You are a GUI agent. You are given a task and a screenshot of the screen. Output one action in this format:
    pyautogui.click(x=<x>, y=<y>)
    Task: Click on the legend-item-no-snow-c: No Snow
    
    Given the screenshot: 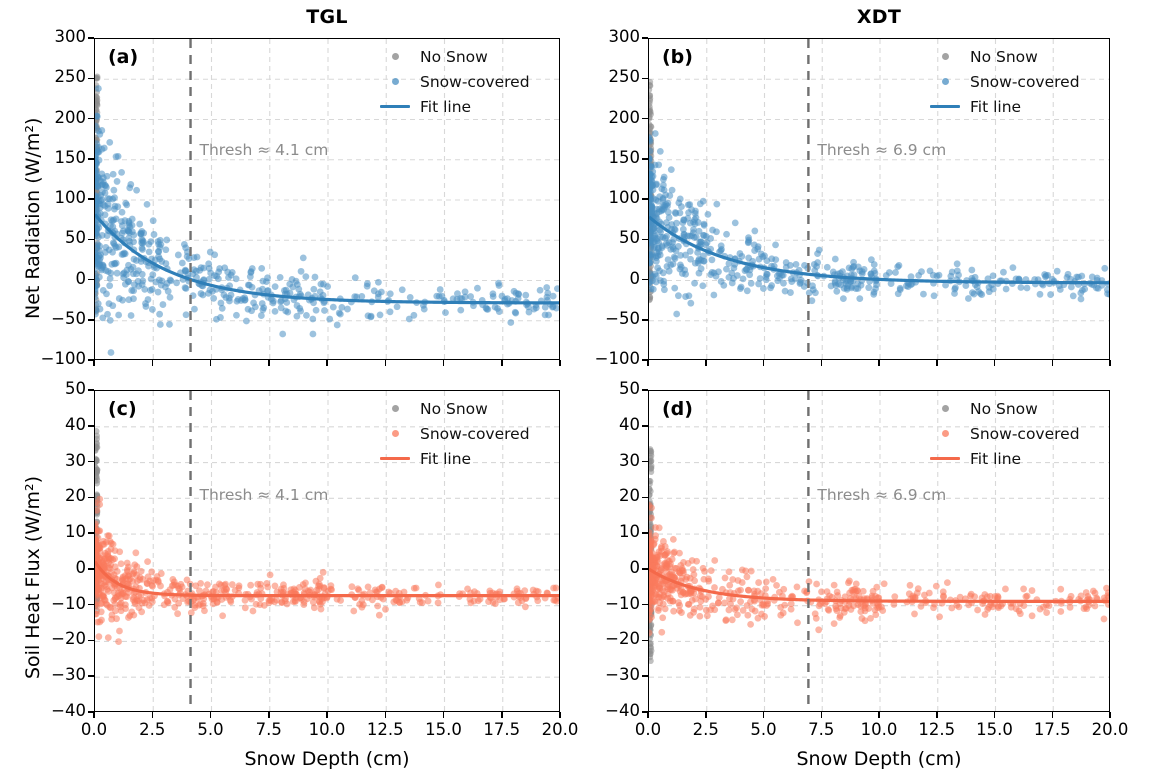 What is the action you would take?
    pyautogui.click(x=452, y=408)
    